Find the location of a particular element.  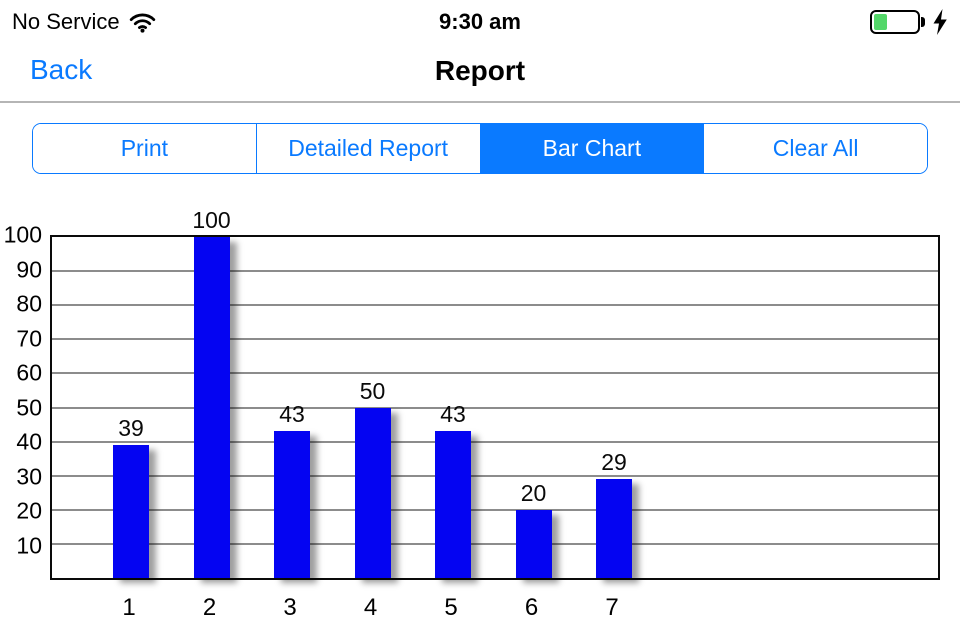

y-tick-label: 60 is located at coordinates (29, 372).